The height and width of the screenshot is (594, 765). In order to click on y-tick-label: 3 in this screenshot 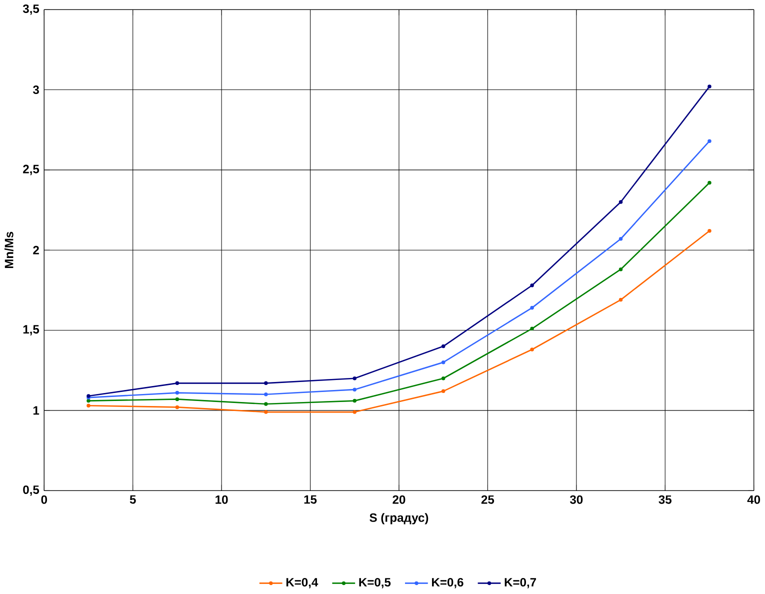, I will do `click(35, 90)`.